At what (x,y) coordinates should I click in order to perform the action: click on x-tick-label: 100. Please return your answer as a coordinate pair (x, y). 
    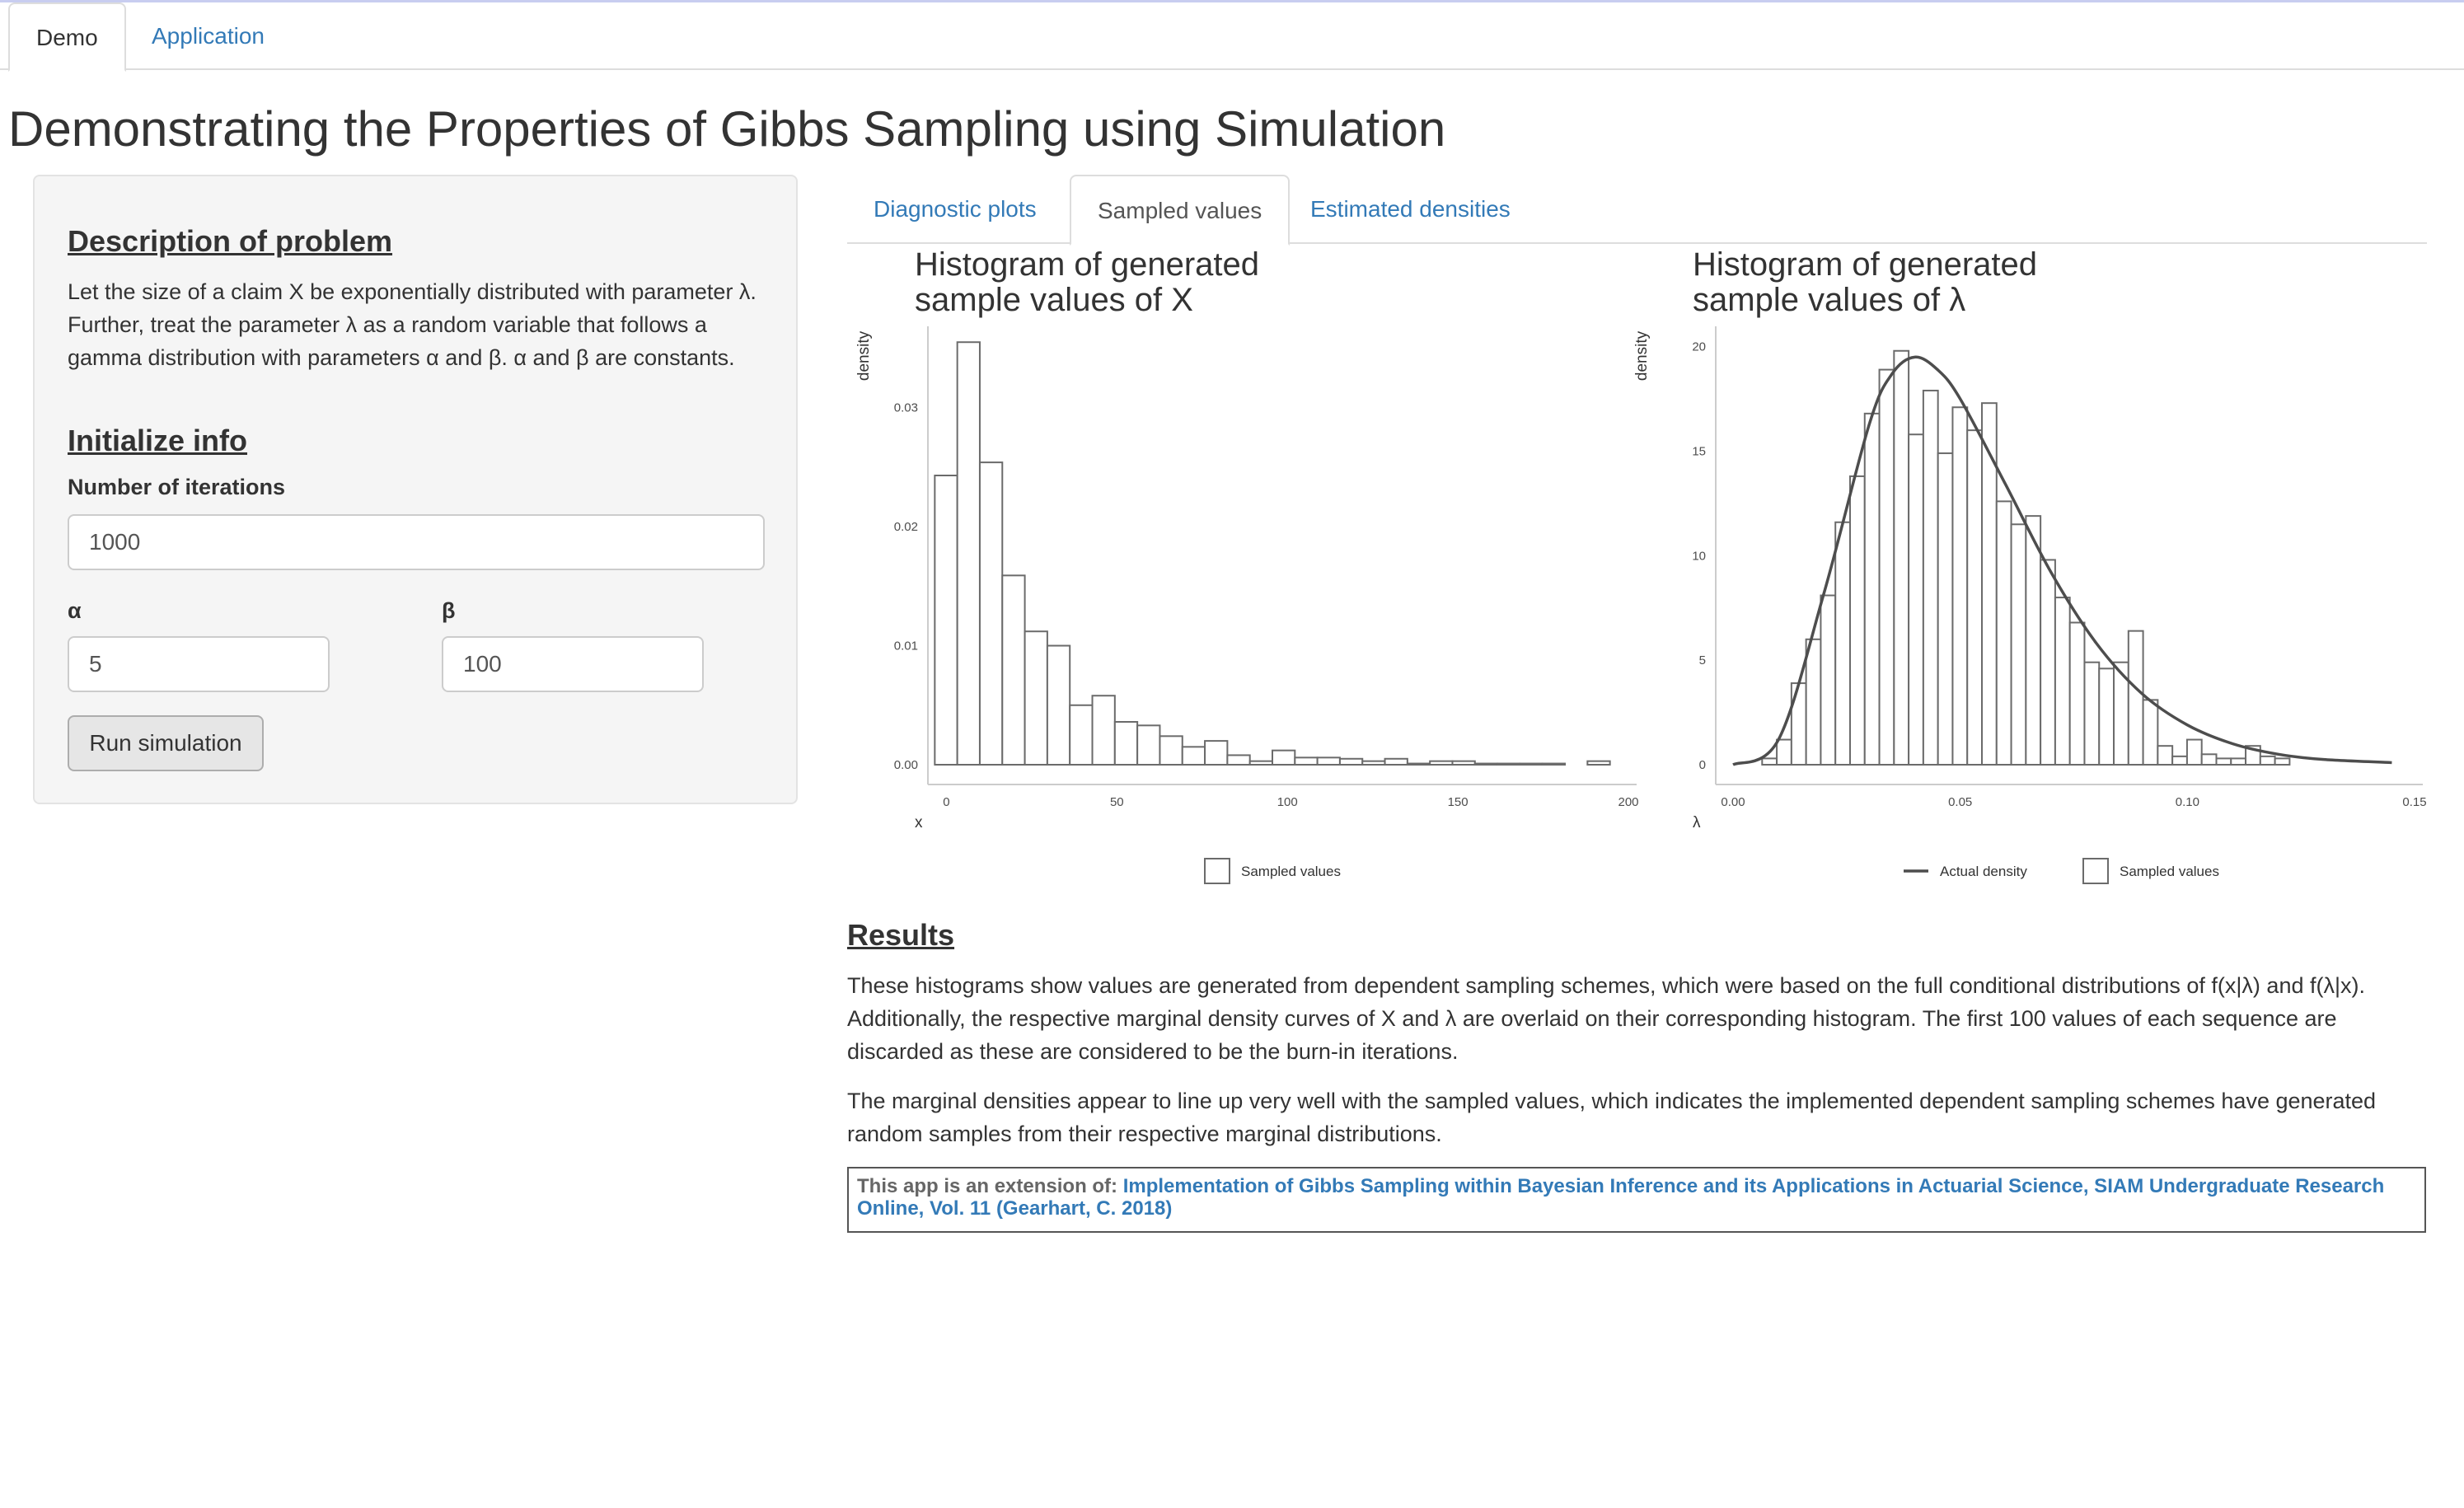
    Looking at the image, I should click on (1288, 802).